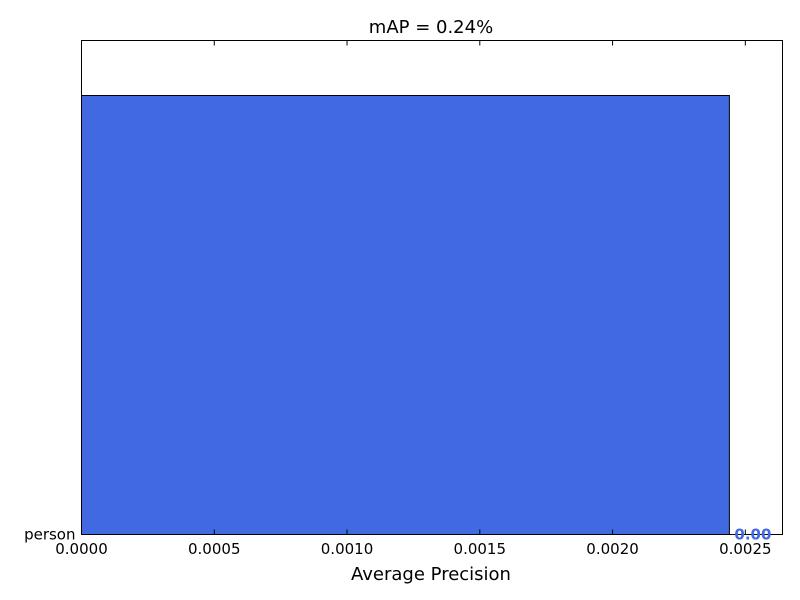 This screenshot has height=600, width=800. Describe the element at coordinates (431, 27) in the screenshot. I see `chart-title: mAP = 0.24%` at that location.